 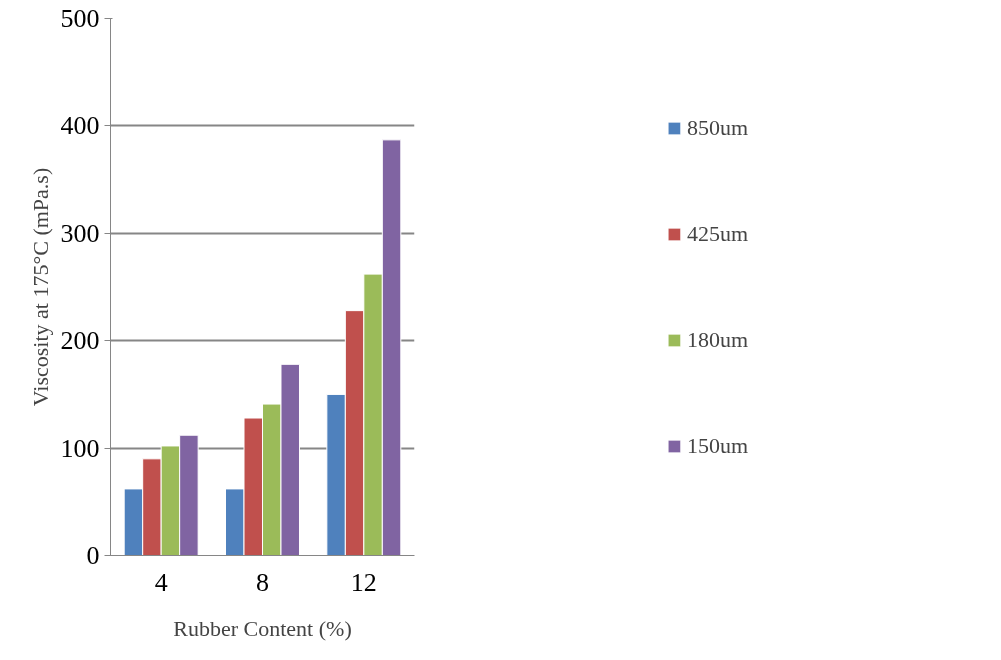 I want to click on legend-label: 425um, so click(x=717, y=233).